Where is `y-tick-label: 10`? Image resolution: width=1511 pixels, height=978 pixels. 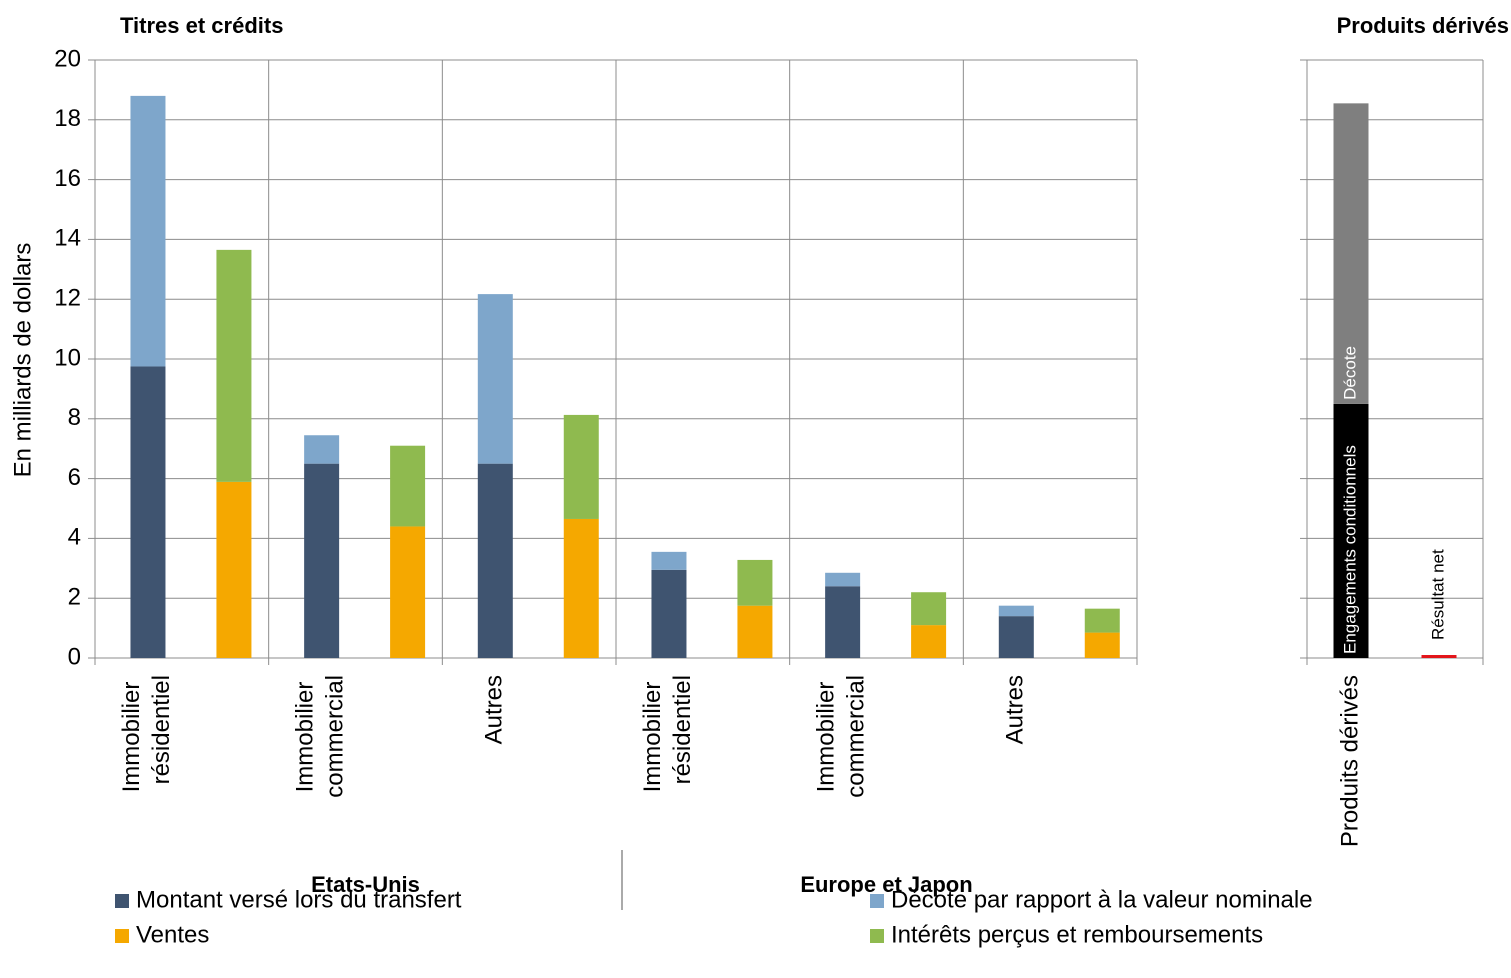 y-tick-label: 10 is located at coordinates (67, 357).